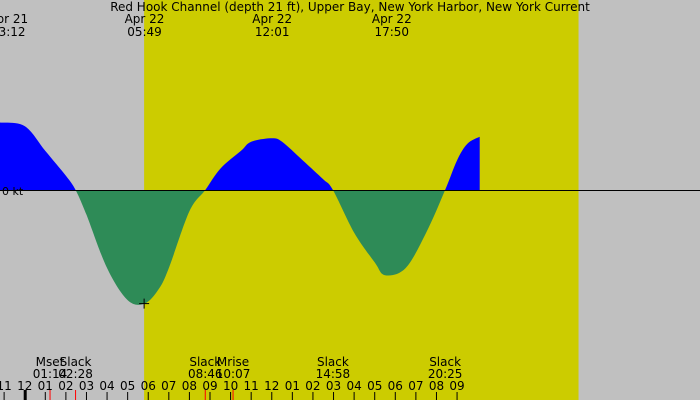  Describe the element at coordinates (205, 362) in the screenshot. I see `event-name-2: Slack` at that location.